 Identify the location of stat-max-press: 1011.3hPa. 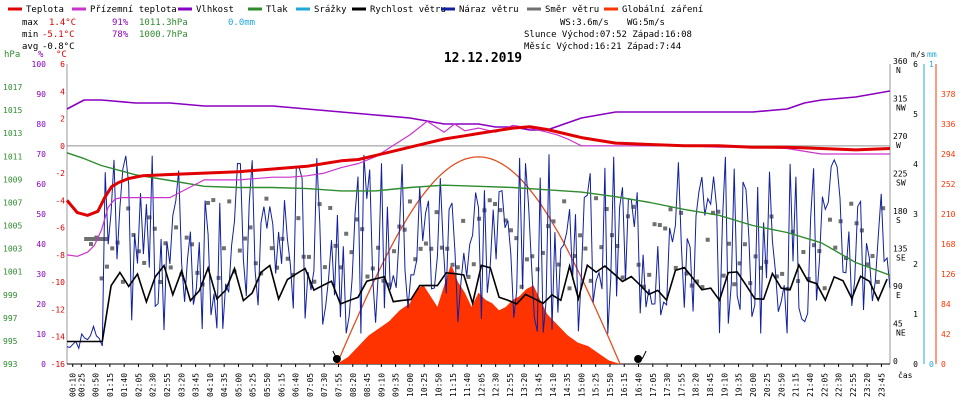
(163, 23).